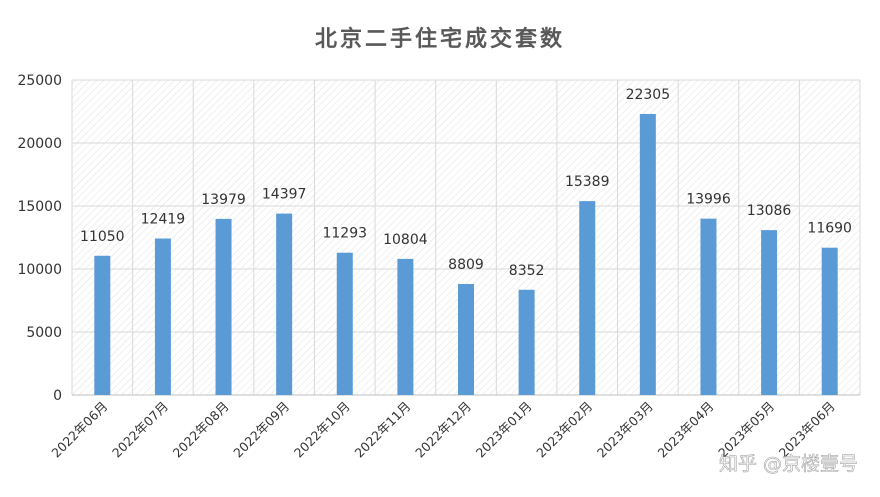 The width and height of the screenshot is (880, 497). Describe the element at coordinates (344, 234) in the screenshot. I see `data-label: 11293` at that location.